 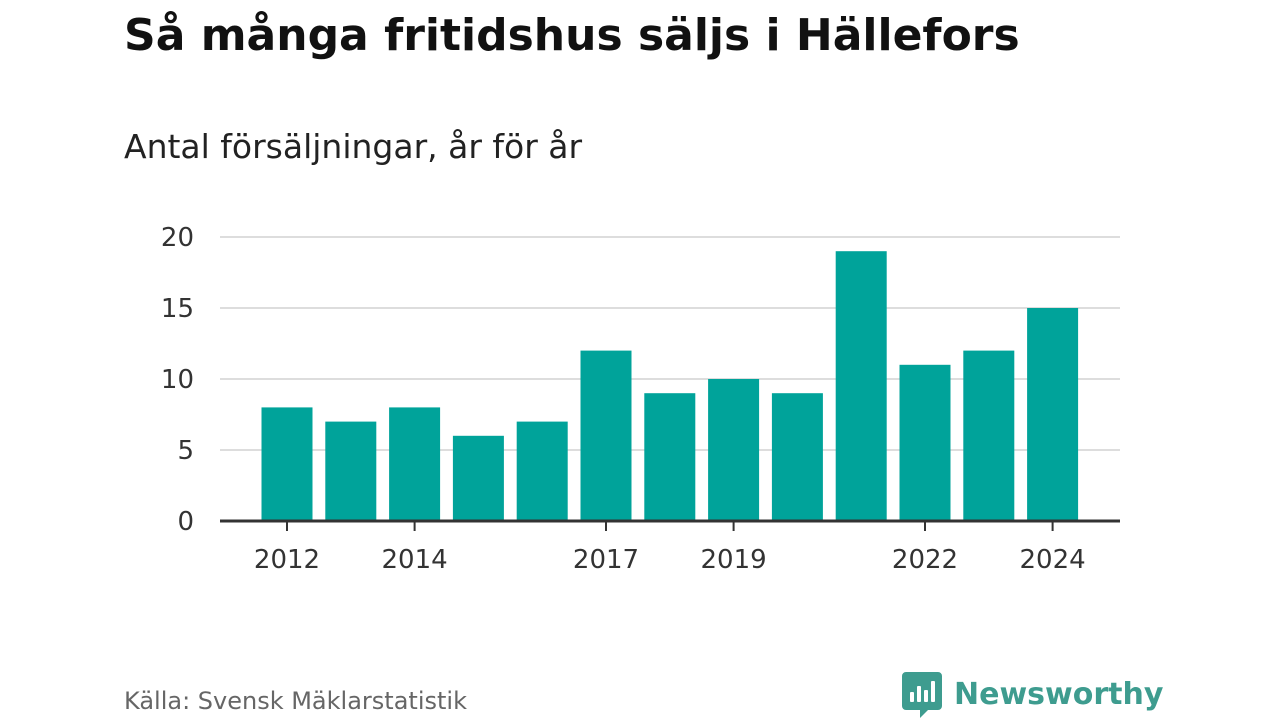 What do you see at coordinates (1053, 414) in the screenshot?
I see `bar-2024` at bounding box center [1053, 414].